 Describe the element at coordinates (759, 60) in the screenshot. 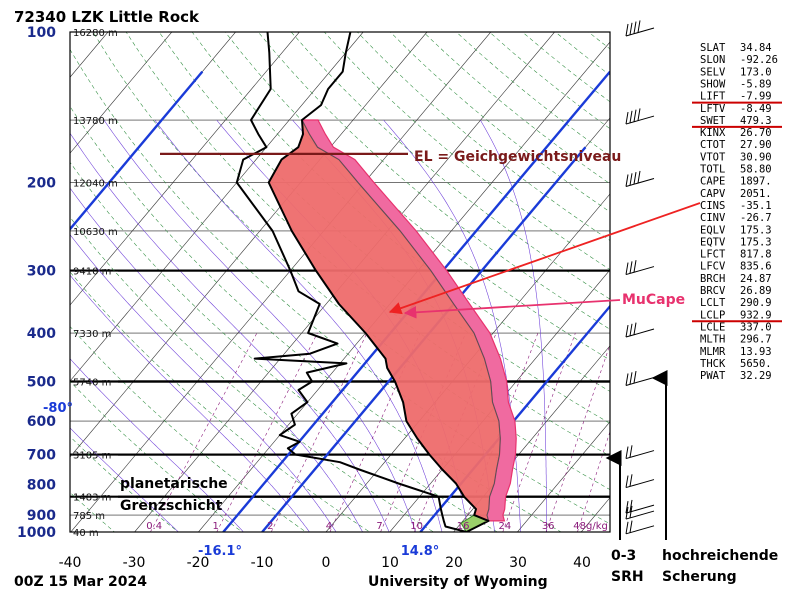

I see `index-value: -92.26` at that location.